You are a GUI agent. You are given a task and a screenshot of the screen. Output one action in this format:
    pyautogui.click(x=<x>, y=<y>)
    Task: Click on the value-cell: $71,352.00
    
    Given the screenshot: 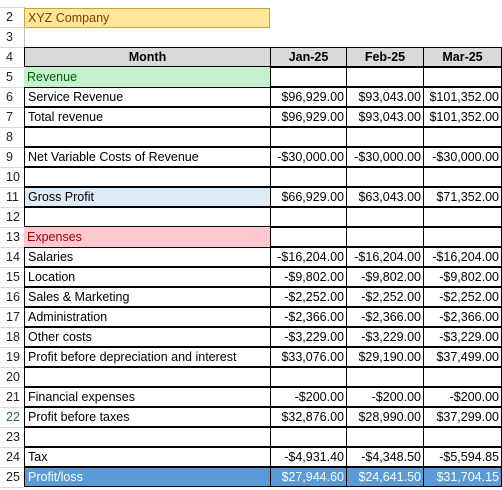 What is the action you would take?
    pyautogui.click(x=462, y=197)
    